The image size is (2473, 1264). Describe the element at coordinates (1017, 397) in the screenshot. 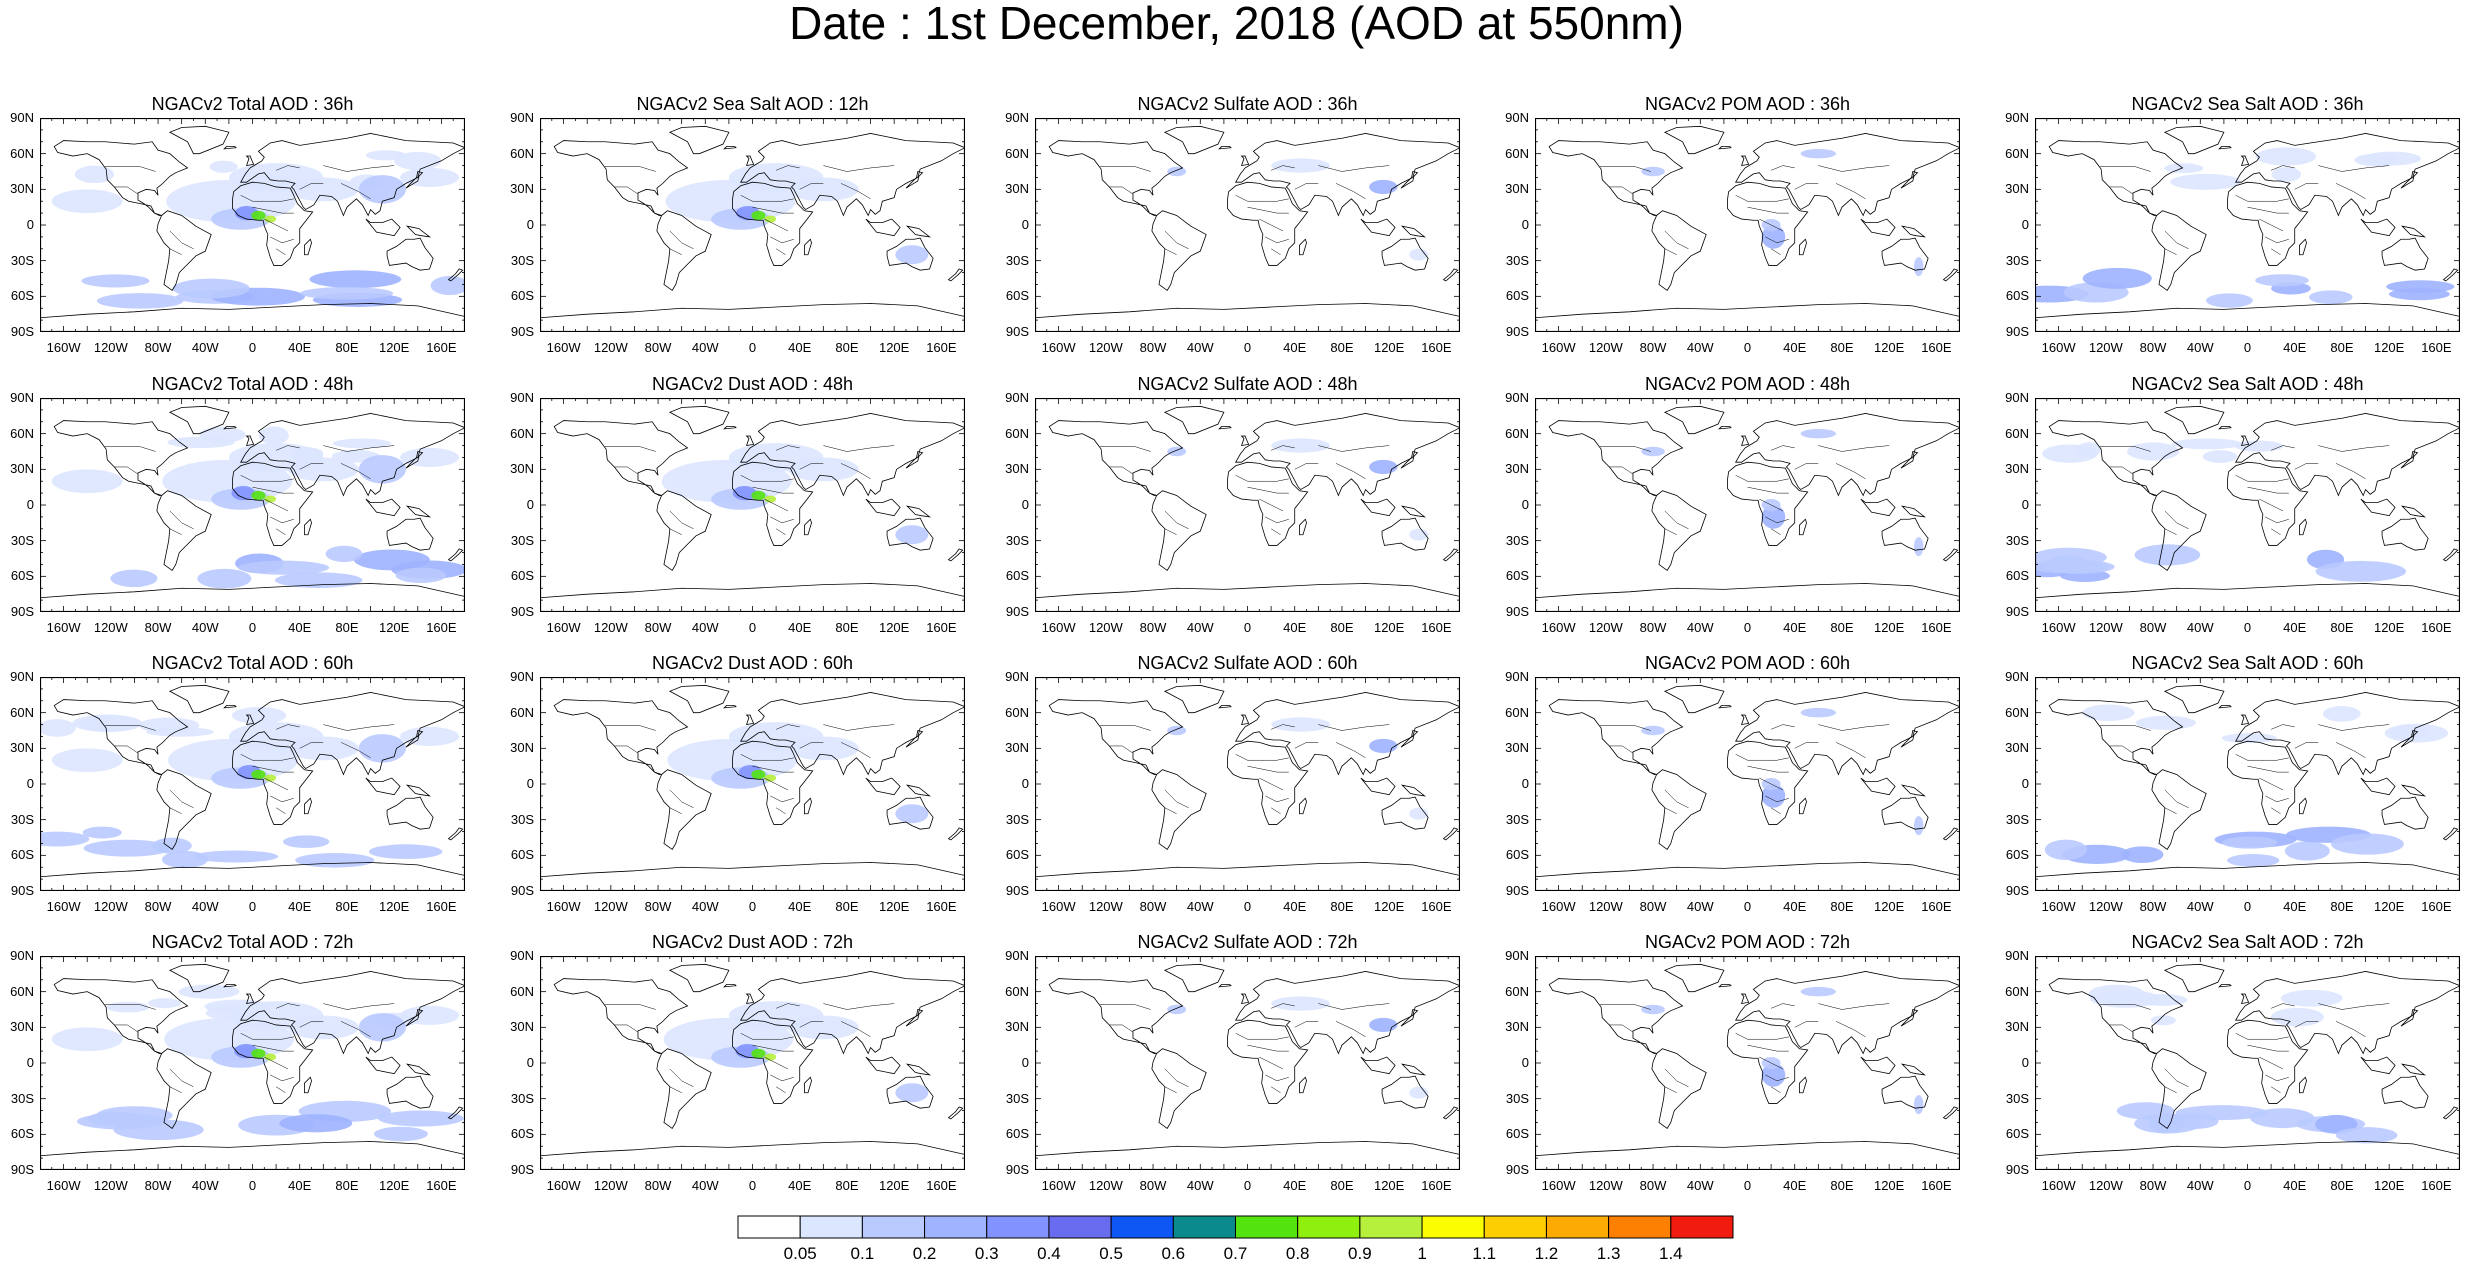

I see `lat-tick-label: 90N` at that location.